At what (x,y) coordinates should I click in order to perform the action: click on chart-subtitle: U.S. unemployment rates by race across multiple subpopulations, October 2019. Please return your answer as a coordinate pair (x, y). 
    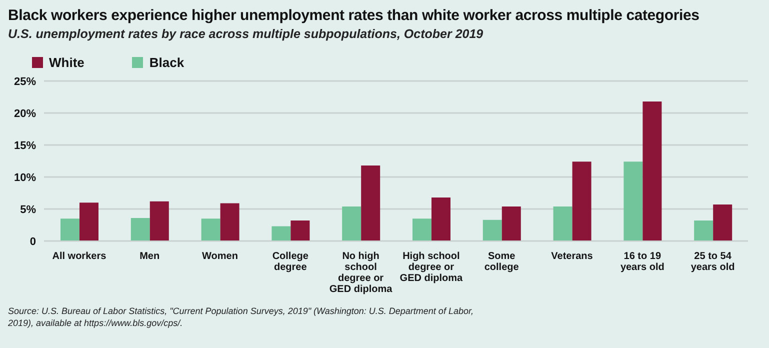
    Looking at the image, I should click on (246, 34).